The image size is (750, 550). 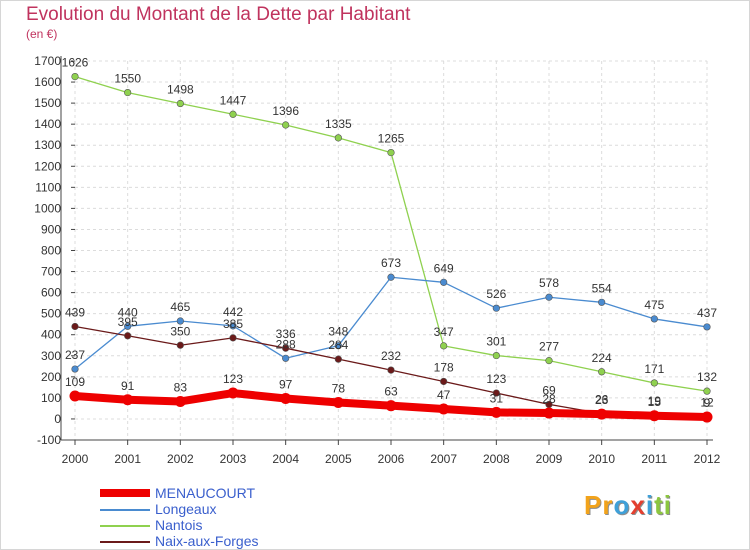 I want to click on data-label-nantois: 1447, so click(x=233, y=100).